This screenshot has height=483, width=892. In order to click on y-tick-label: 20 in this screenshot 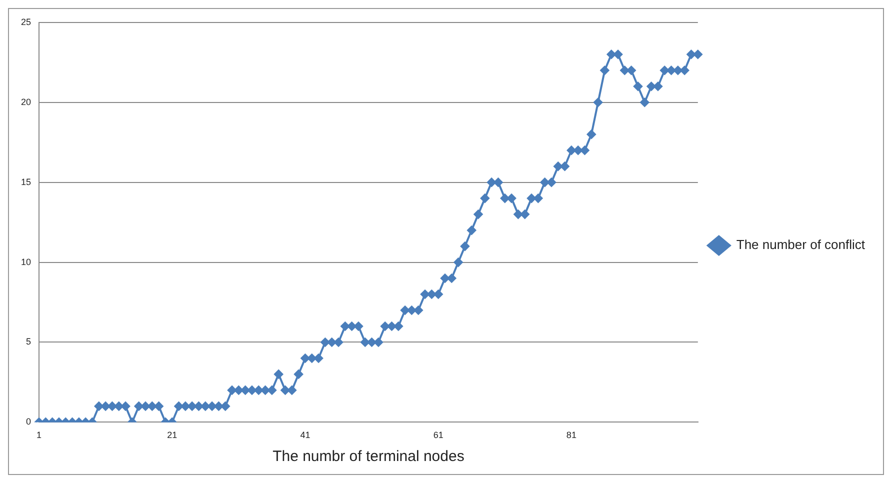, I will do `click(26, 101)`.